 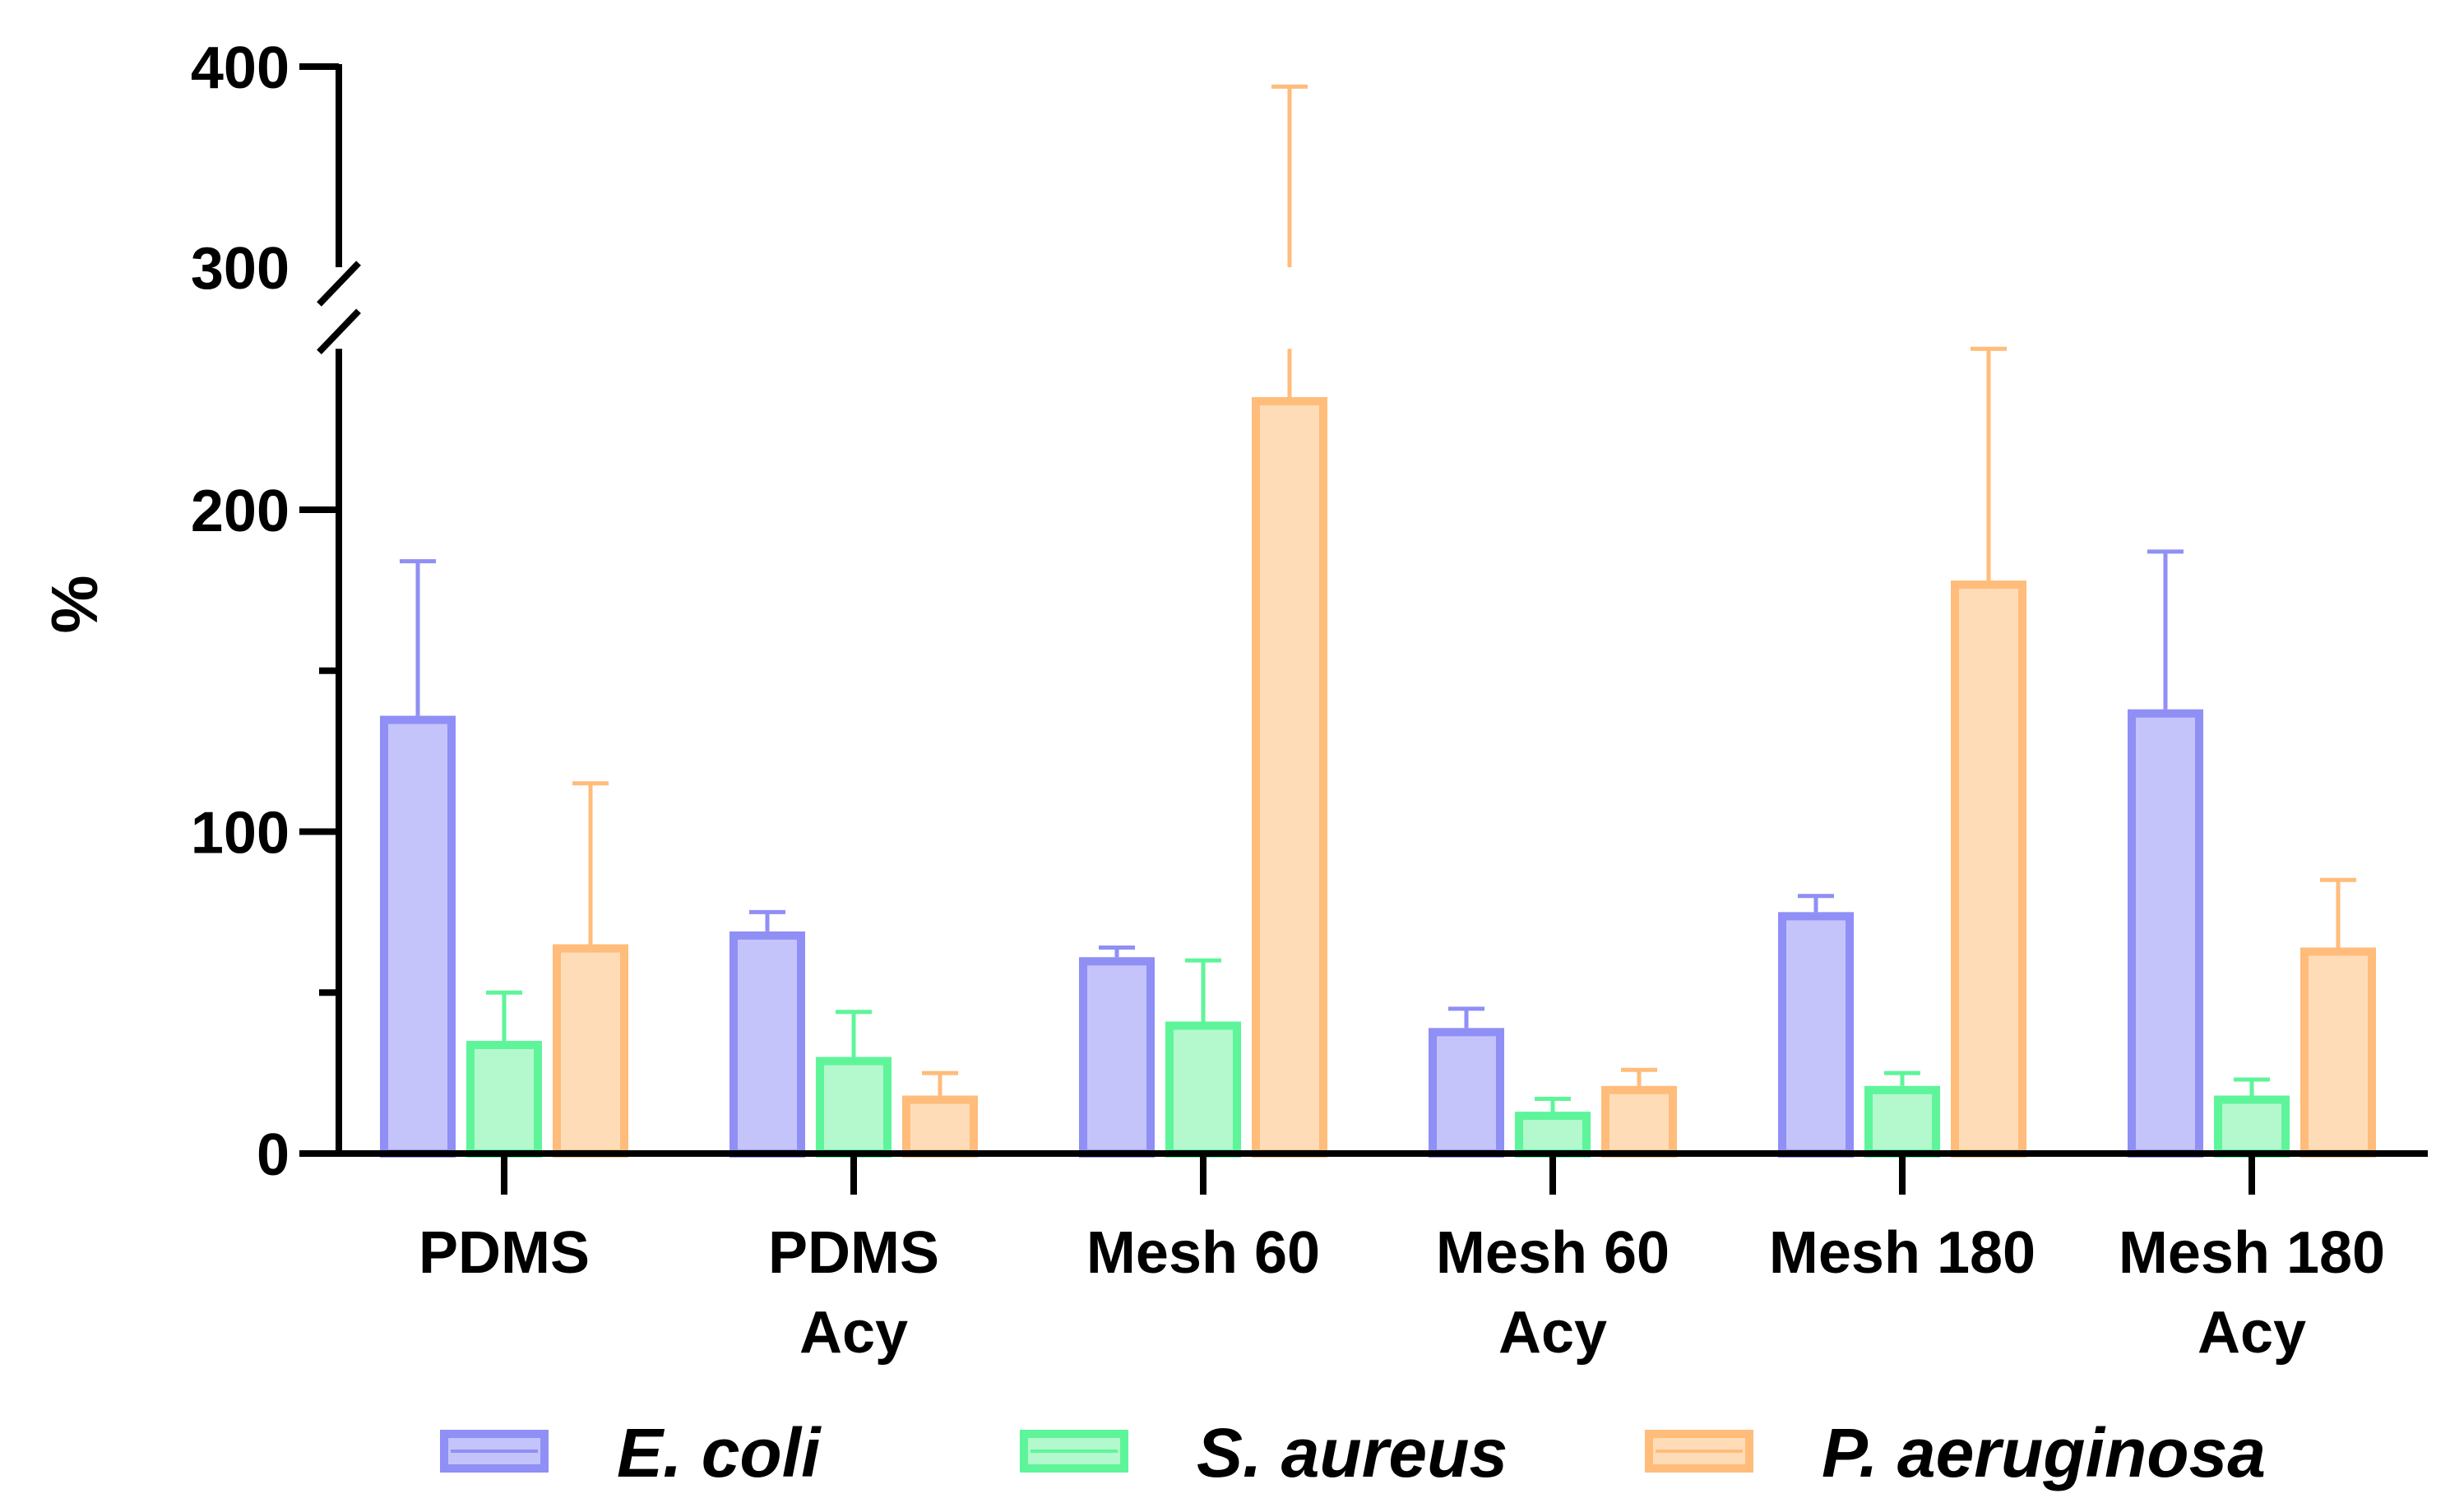 I want to click on x-tick-label-2-line-1: PDMS, so click(x=853, y=1253).